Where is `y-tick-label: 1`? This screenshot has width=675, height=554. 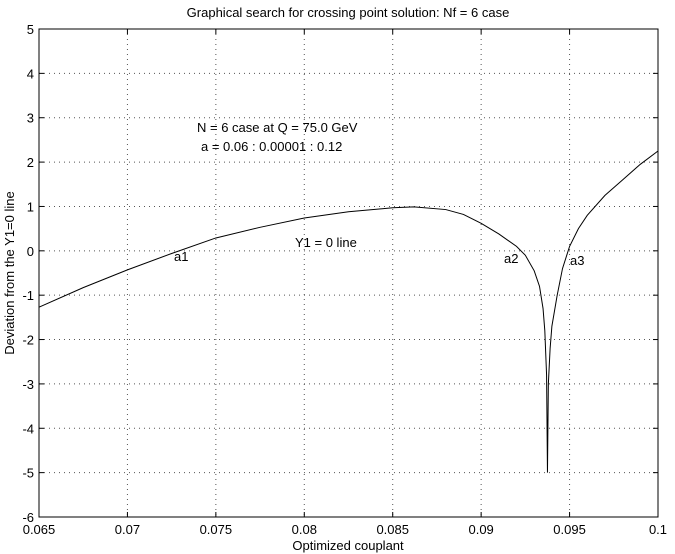 y-tick-label: 1 is located at coordinates (30, 206).